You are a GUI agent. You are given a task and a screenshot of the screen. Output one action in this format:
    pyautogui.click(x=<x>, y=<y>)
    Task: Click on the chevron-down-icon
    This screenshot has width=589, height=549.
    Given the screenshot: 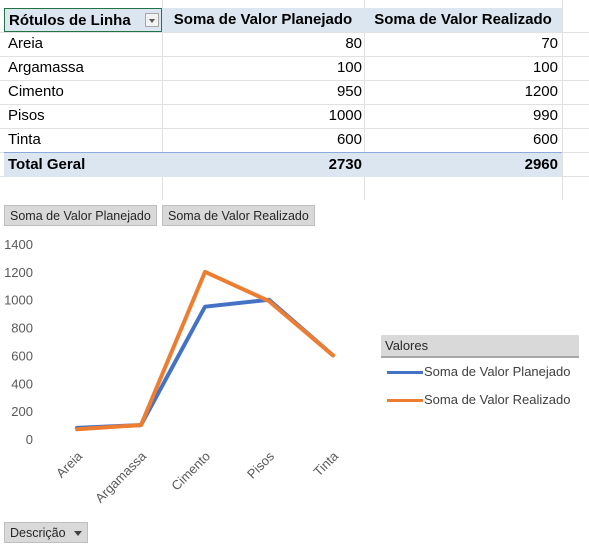 What is the action you would take?
    pyautogui.click(x=77, y=534)
    